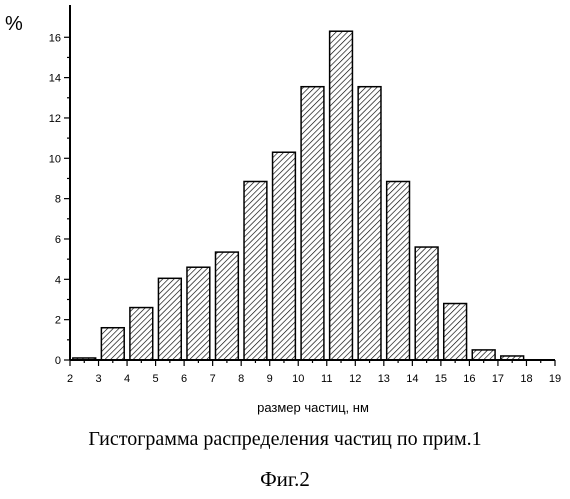  Describe the element at coordinates (555, 379) in the screenshot. I see `x-tick-label: 19` at that location.